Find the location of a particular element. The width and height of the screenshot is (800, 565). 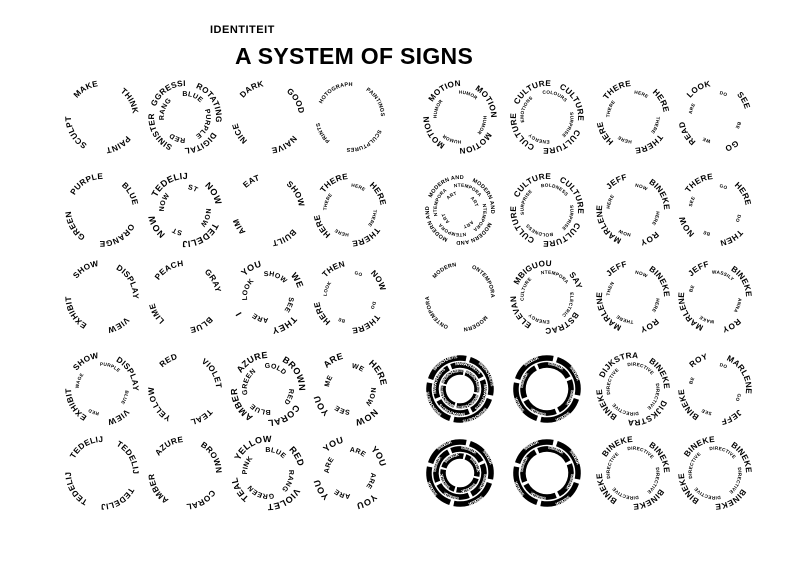

sign-word: MODERN is located at coordinates (475, 323).